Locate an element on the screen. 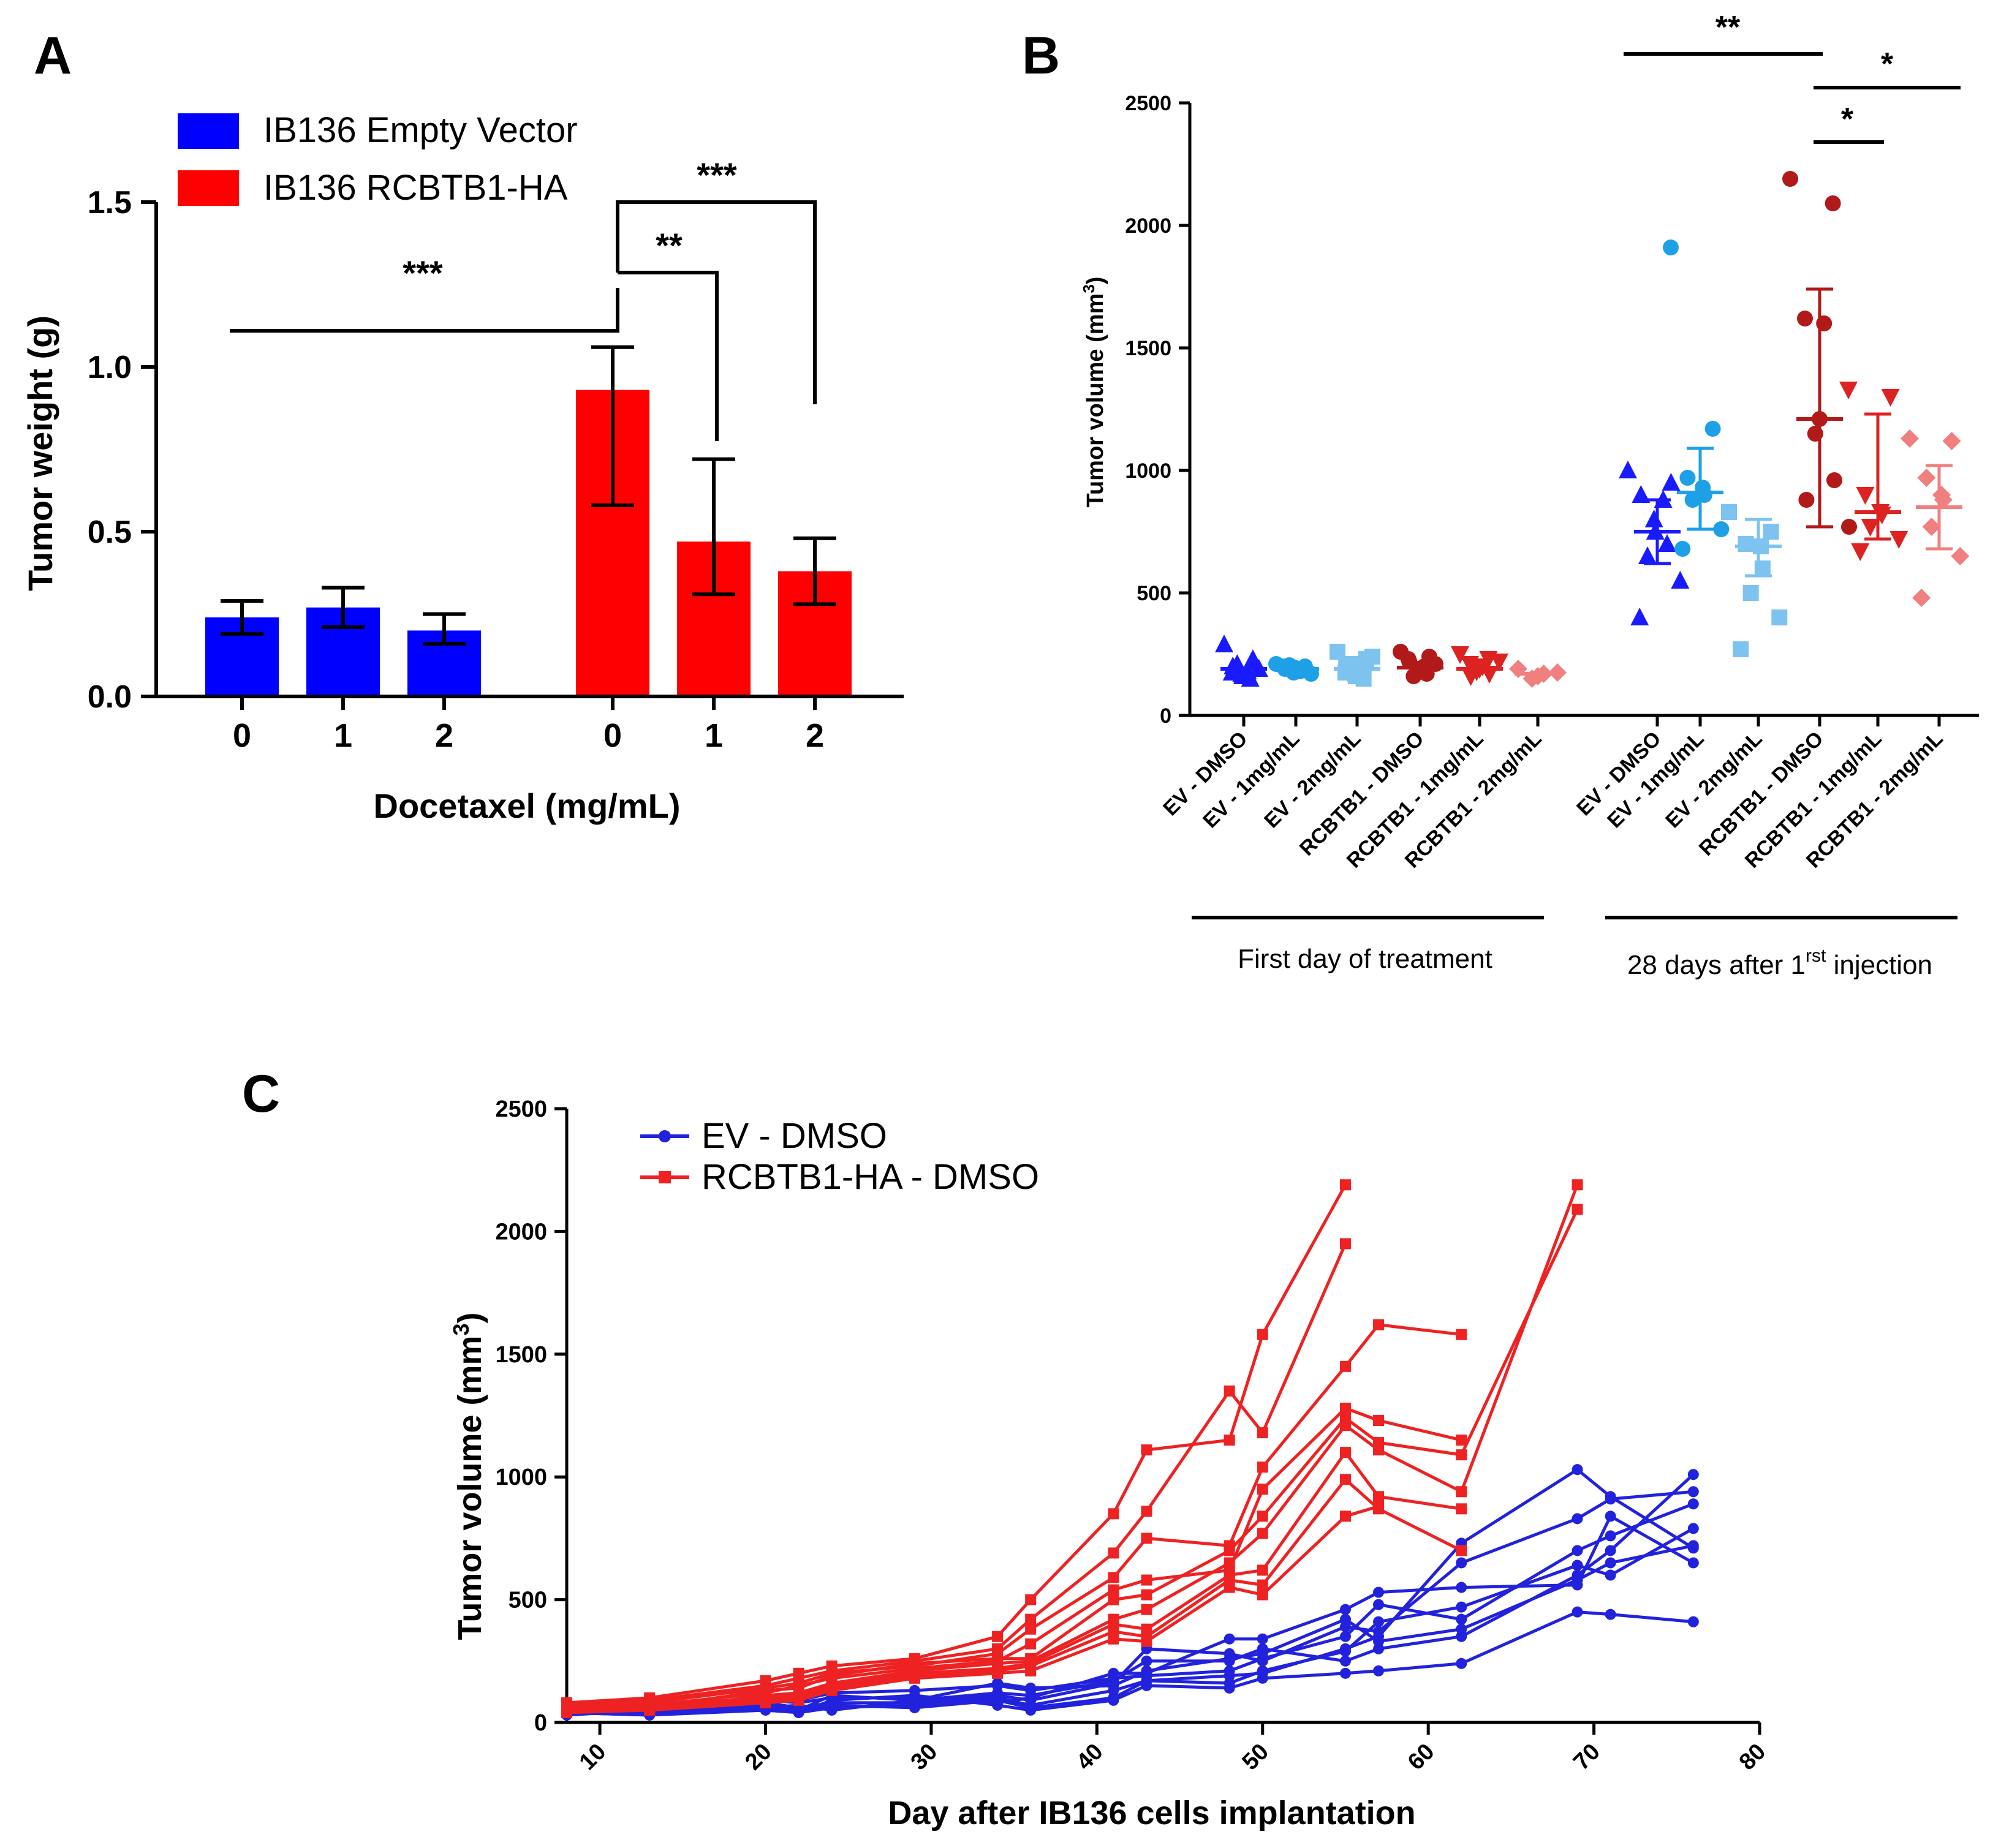  y-tick-label: 500 is located at coordinates (528, 1600).